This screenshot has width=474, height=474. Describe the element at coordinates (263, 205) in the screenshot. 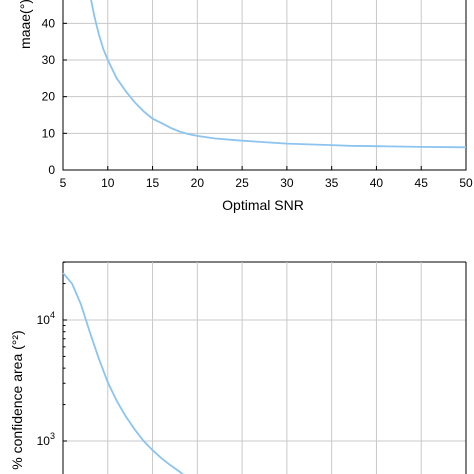

I see `top-x-axis-label: Optimal SNR` at that location.